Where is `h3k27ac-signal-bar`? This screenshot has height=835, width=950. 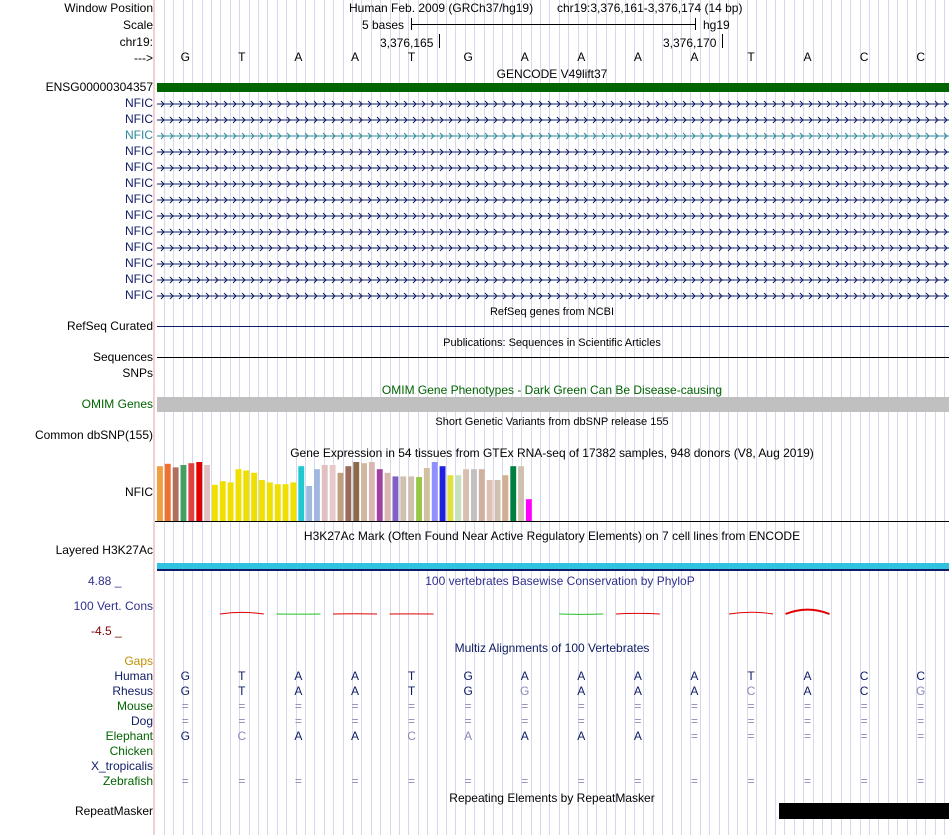
h3k27ac-signal-bar is located at coordinates (553, 566).